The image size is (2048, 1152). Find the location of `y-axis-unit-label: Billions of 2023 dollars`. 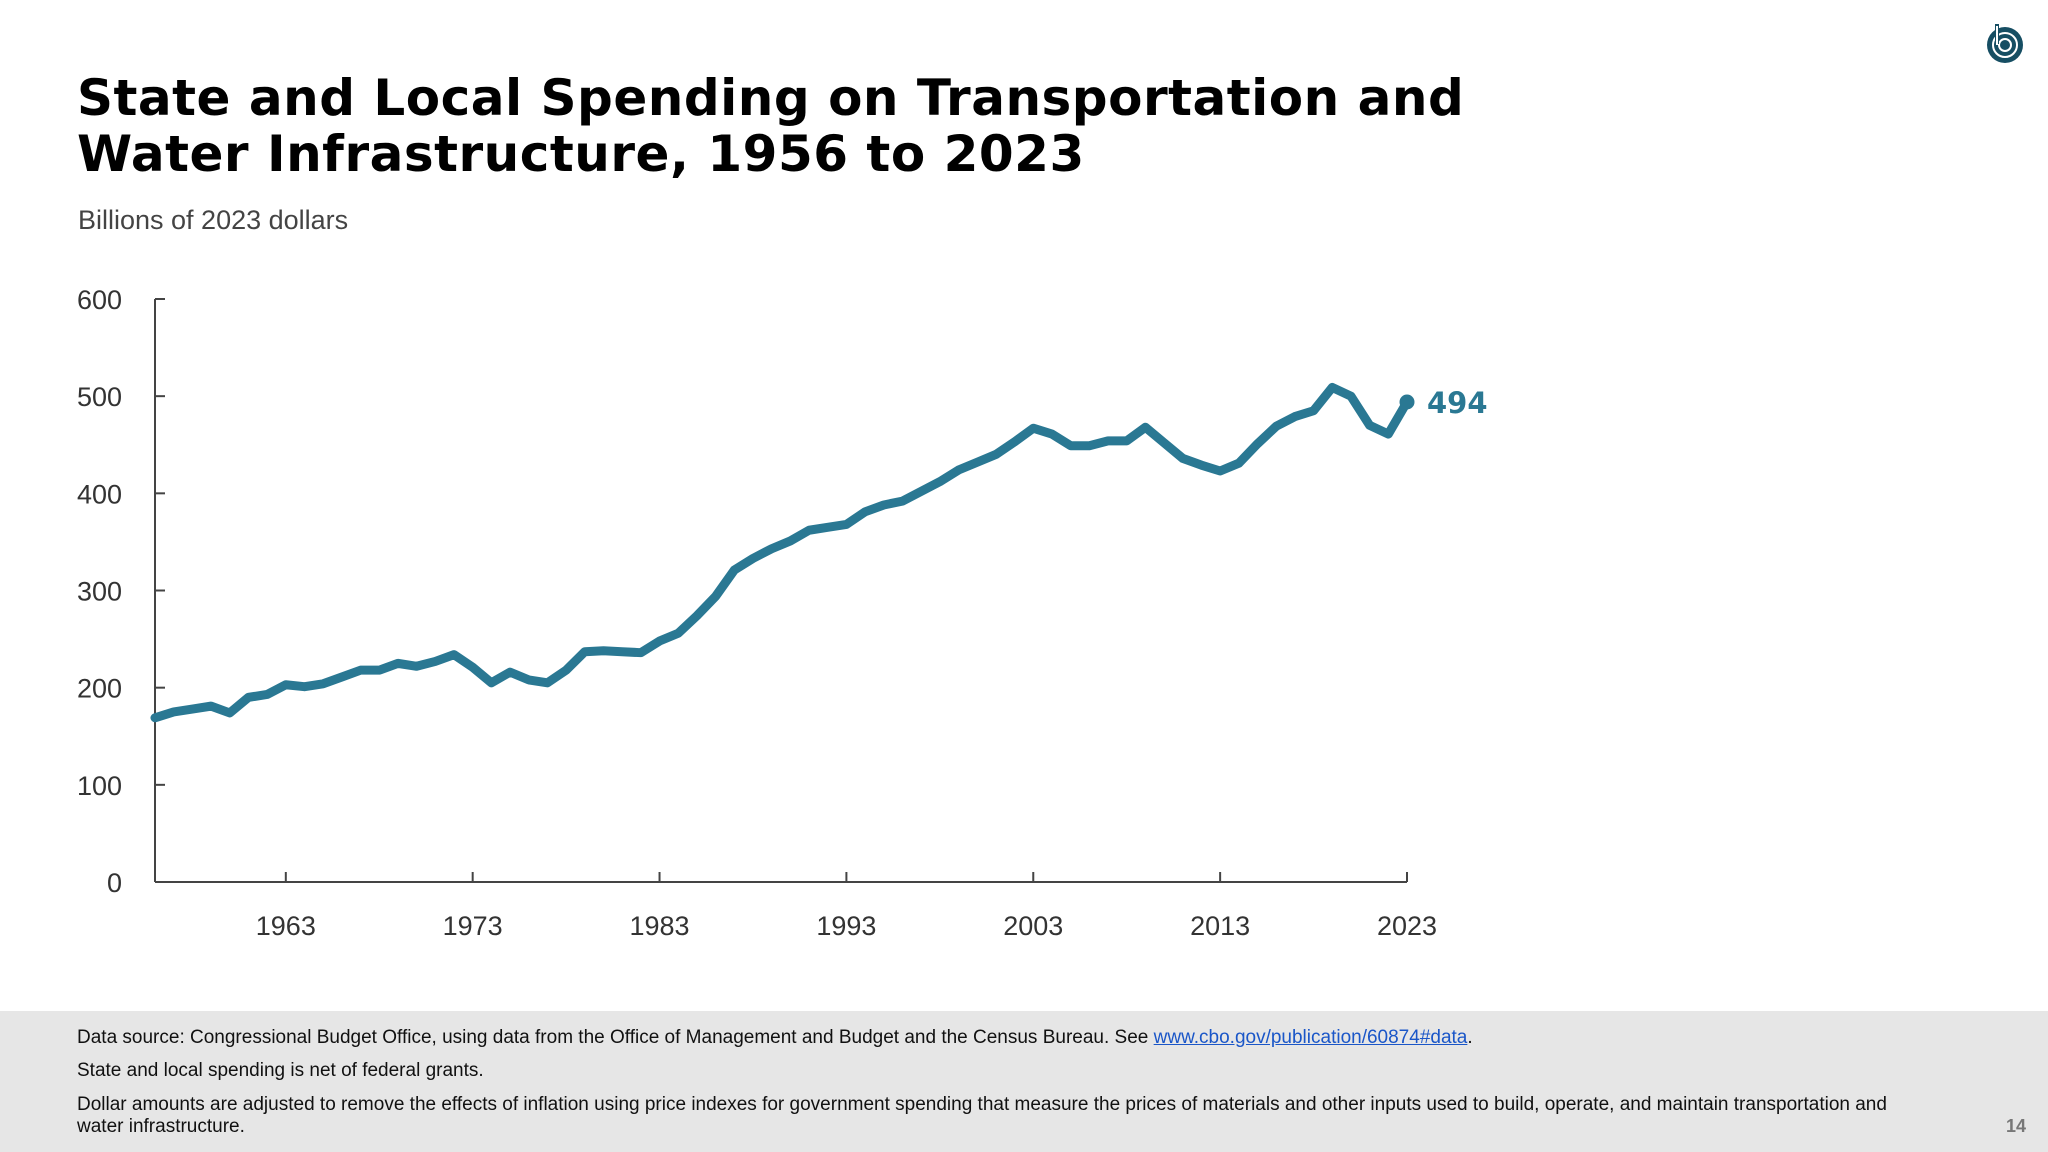

y-axis-unit-label: Billions of 2023 dollars is located at coordinates (213, 220).